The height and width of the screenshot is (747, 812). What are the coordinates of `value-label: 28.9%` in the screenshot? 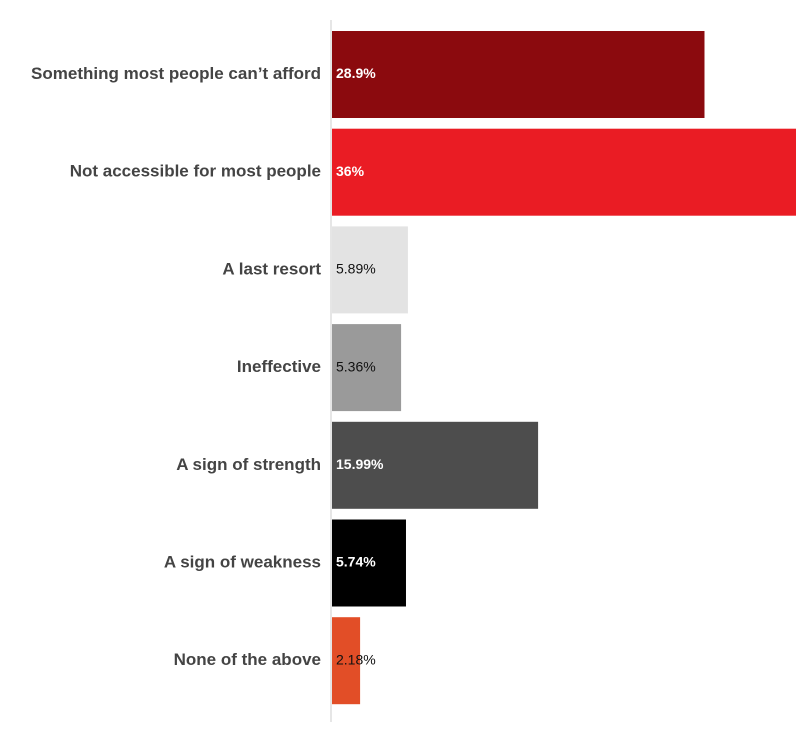 It's located at (356, 73).